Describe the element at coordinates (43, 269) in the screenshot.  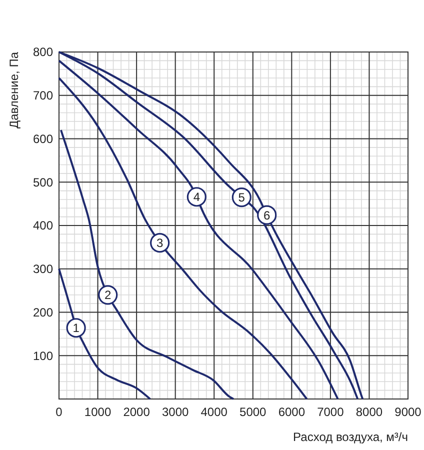
I see `y-tick-label: 300` at that location.